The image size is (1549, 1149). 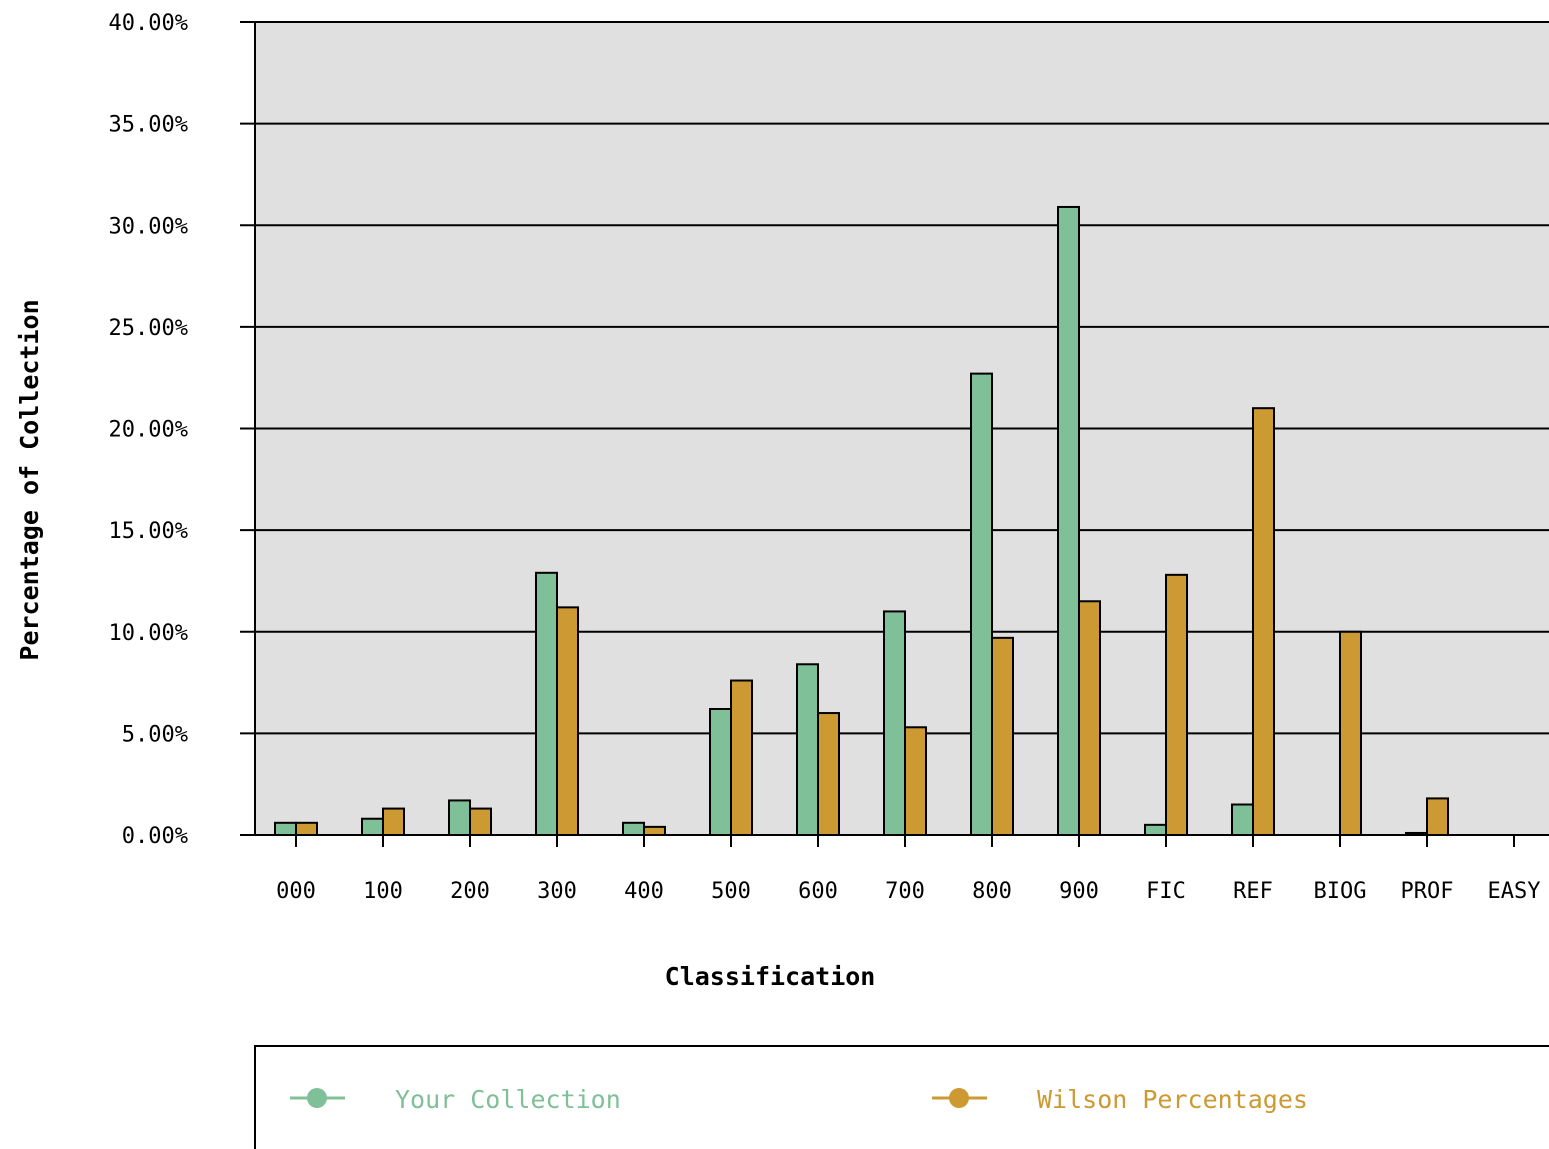 What do you see at coordinates (1340, 891) in the screenshot?
I see `x-tick-label: BIOG` at bounding box center [1340, 891].